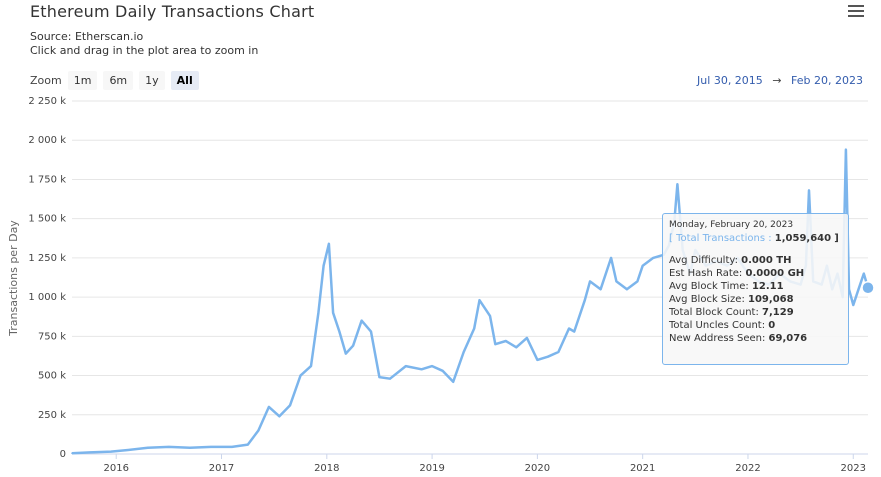 This screenshot has width=881, height=477. What do you see at coordinates (13, 278) in the screenshot?
I see `y-axis-title: Transactions per Day` at bounding box center [13, 278].